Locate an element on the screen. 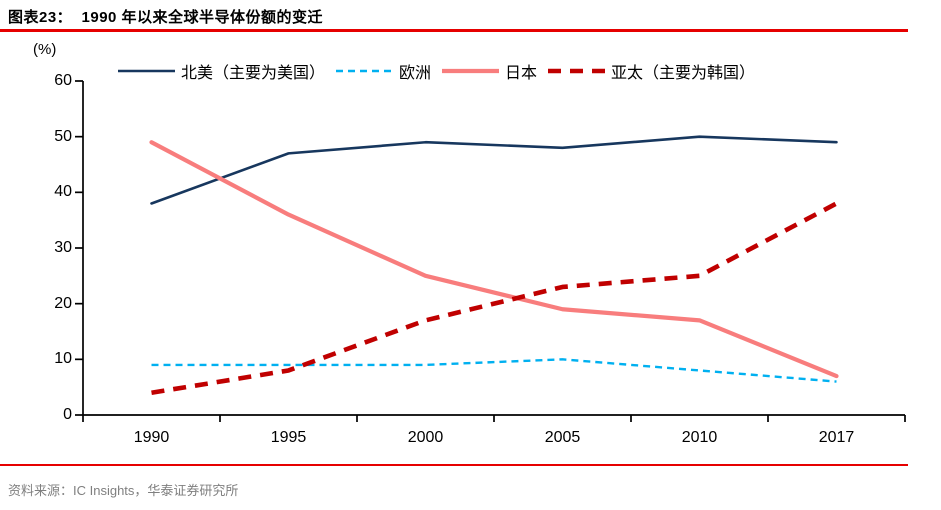 This screenshot has height=510, width=941. legend-swatch-japan is located at coordinates (471, 71).